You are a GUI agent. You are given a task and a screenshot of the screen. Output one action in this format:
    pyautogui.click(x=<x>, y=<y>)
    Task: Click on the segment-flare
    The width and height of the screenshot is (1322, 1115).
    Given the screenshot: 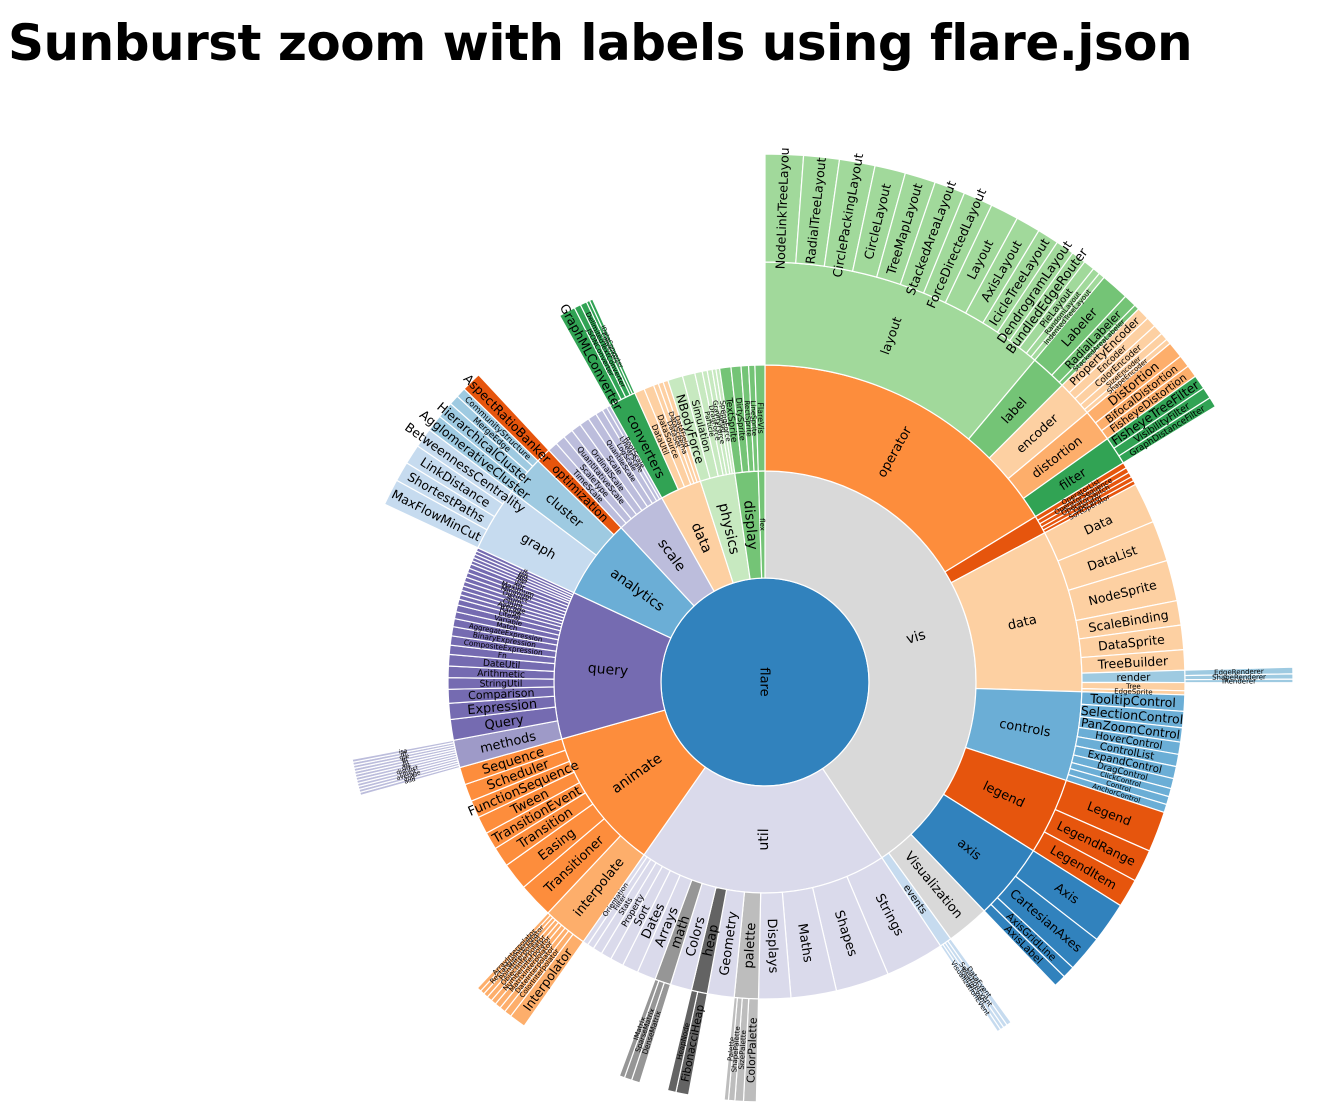 What is the action you would take?
    pyautogui.click(x=765, y=682)
    